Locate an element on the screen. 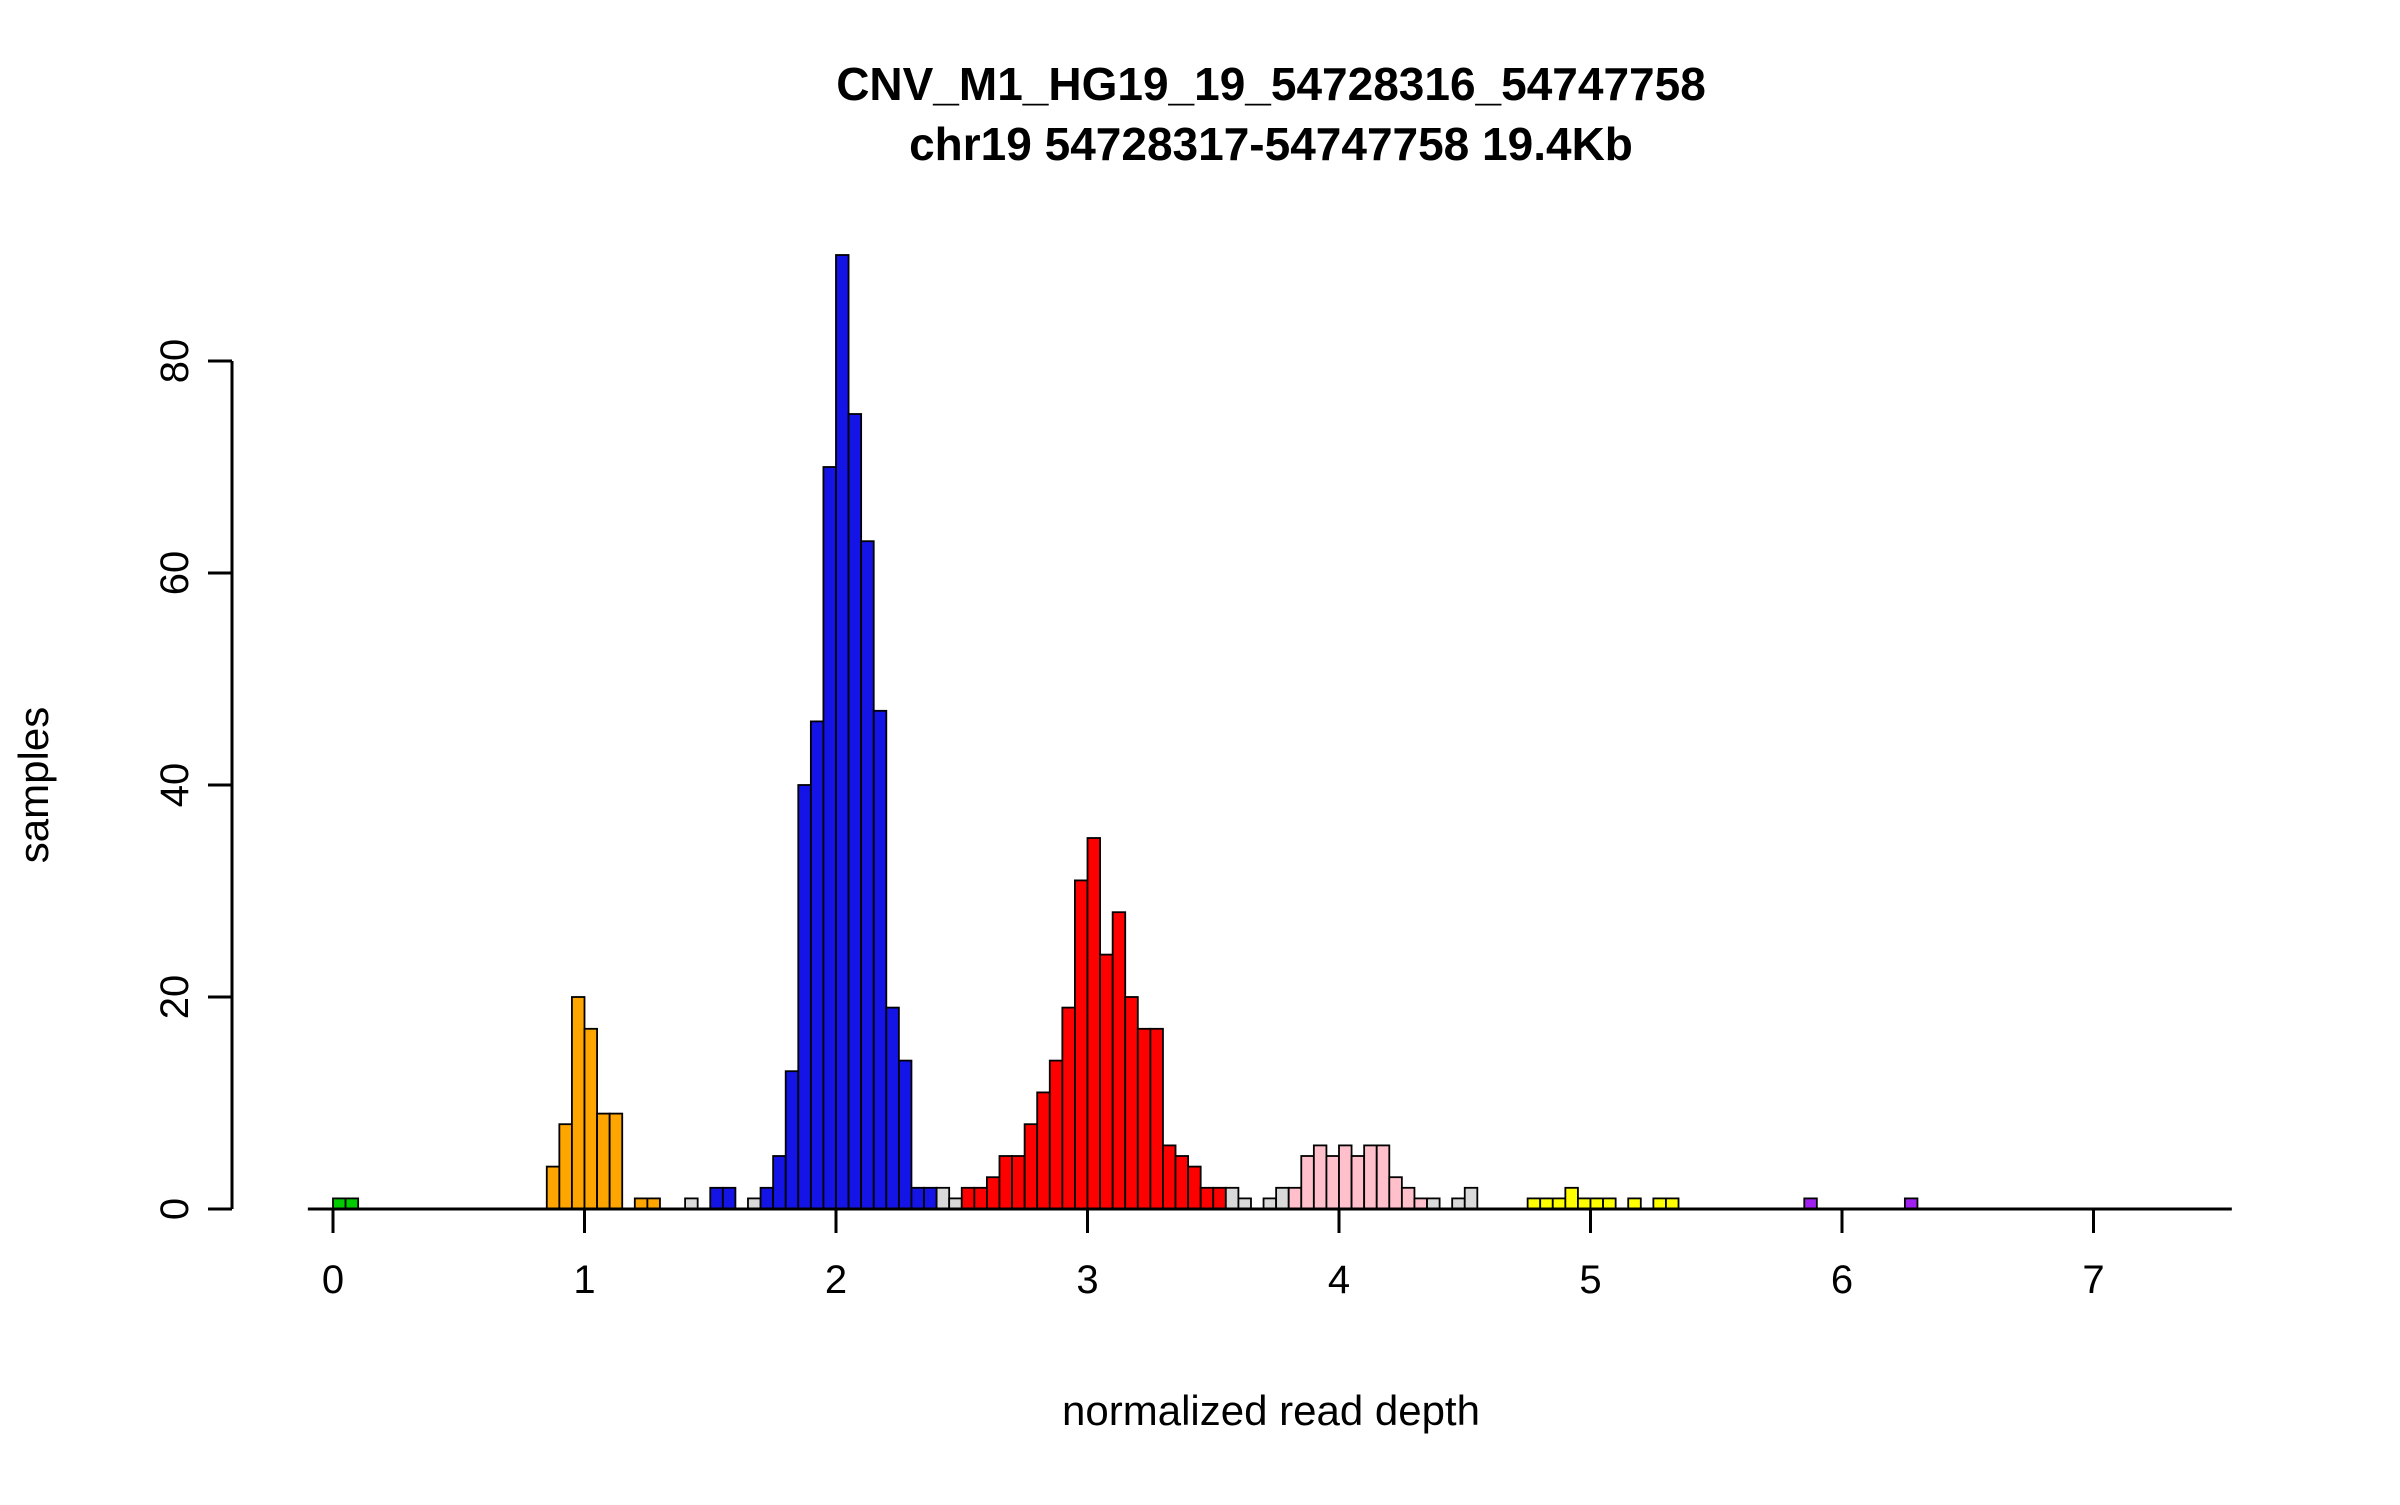 The height and width of the screenshot is (1505, 2400). y-tick-label: 20 is located at coordinates (175, 997).